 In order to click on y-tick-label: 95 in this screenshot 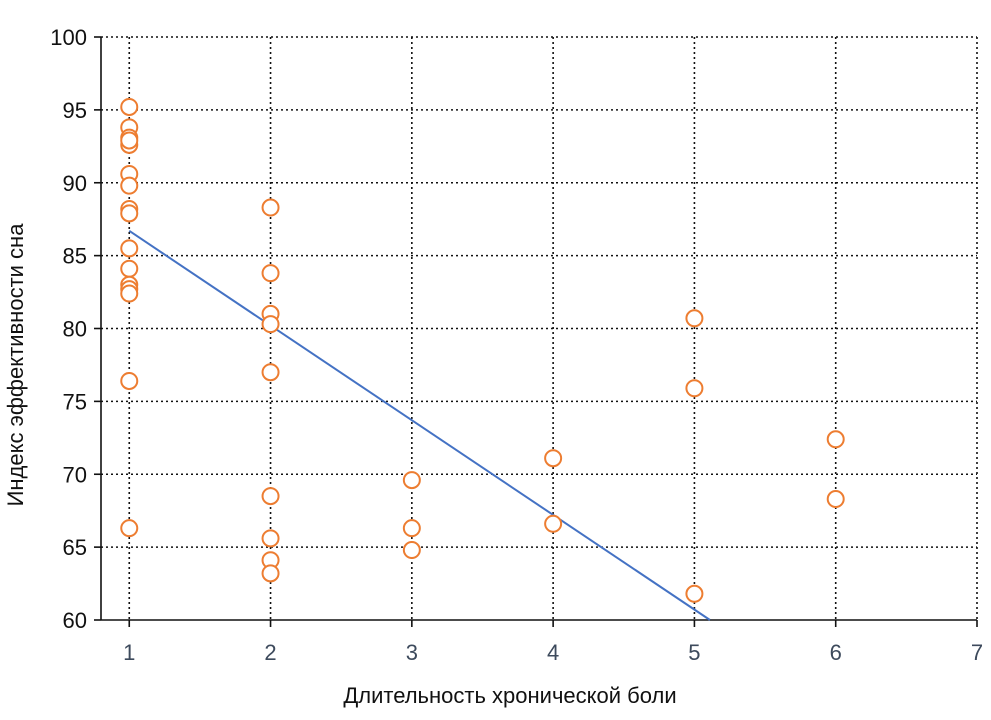, I will do `click(75, 110)`.